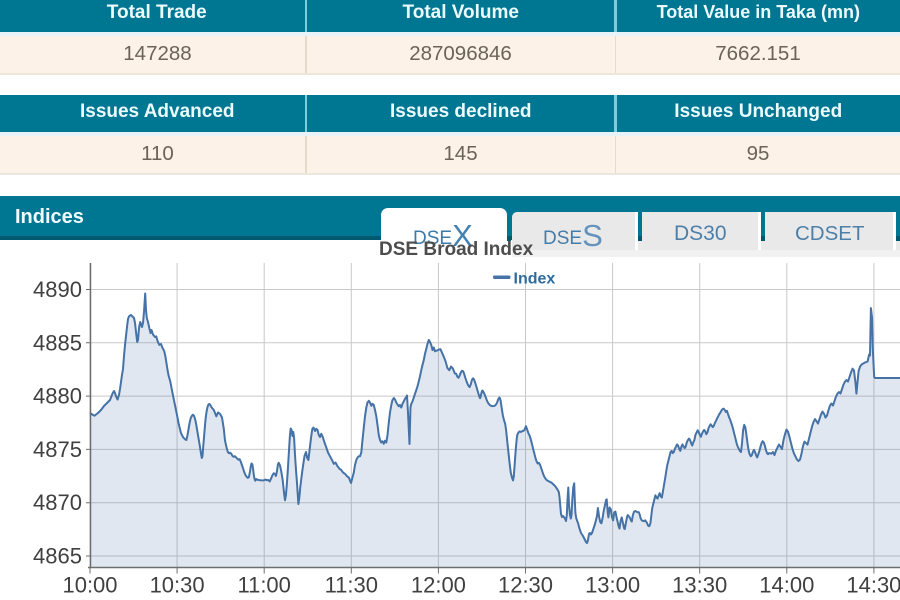  I want to click on svg-text: 11:00, so click(263, 585).